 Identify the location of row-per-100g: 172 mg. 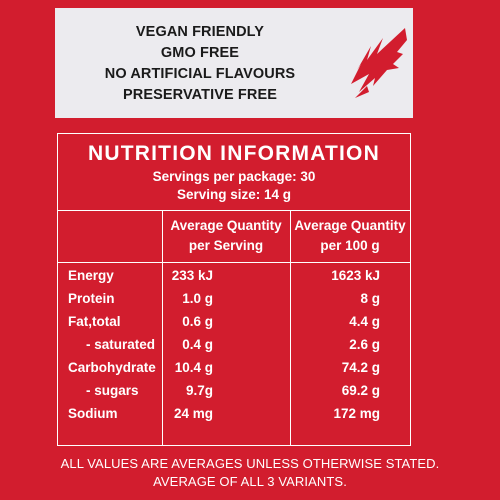
(356, 413).